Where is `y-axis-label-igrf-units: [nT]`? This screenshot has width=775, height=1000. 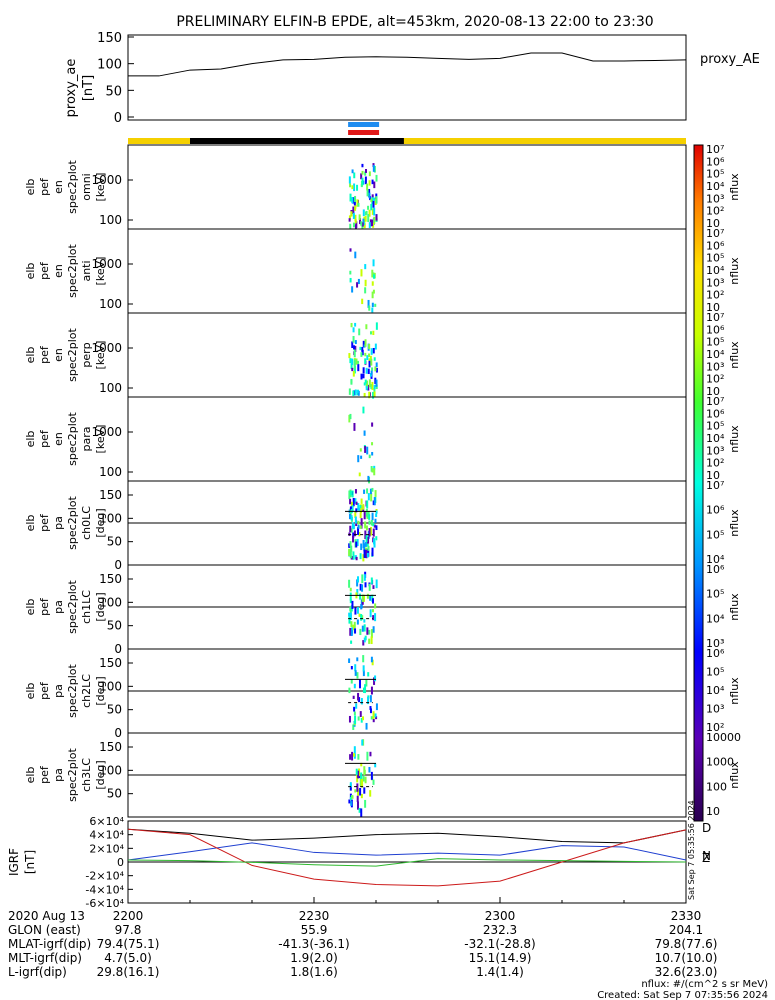 y-axis-label-igrf-units: [nT] is located at coordinates (30, 862).